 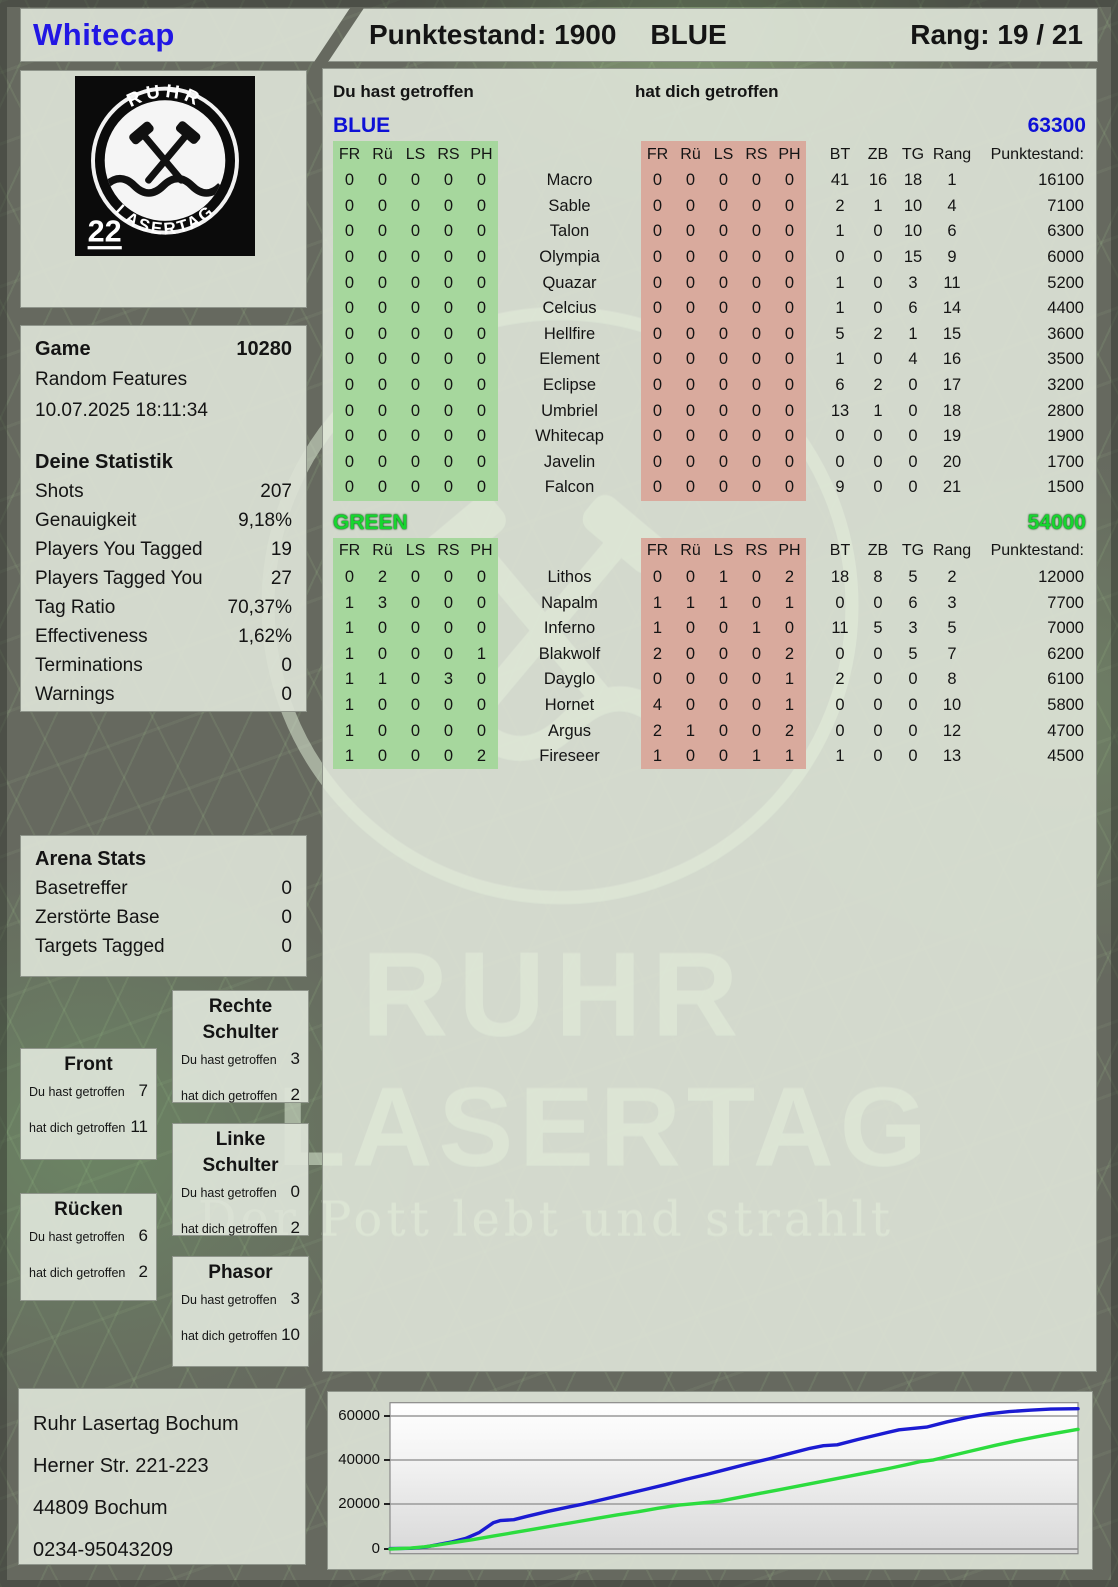 What do you see at coordinates (349, 756) in the screenshot?
I see `you-hit-cell: 1` at bounding box center [349, 756].